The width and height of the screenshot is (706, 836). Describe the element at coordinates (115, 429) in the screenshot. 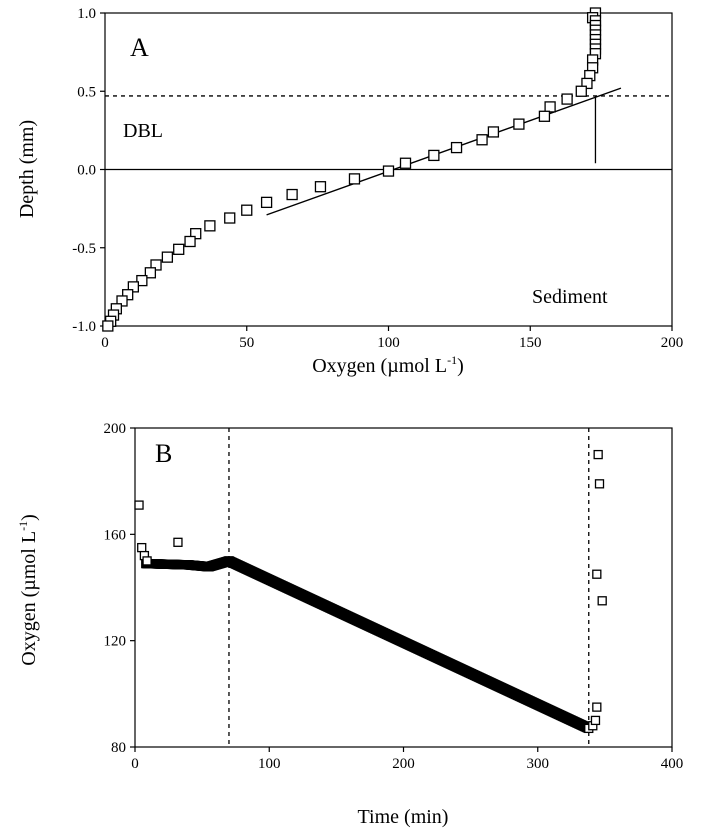

I see `panel-b-y-tick-label: 200` at that location.